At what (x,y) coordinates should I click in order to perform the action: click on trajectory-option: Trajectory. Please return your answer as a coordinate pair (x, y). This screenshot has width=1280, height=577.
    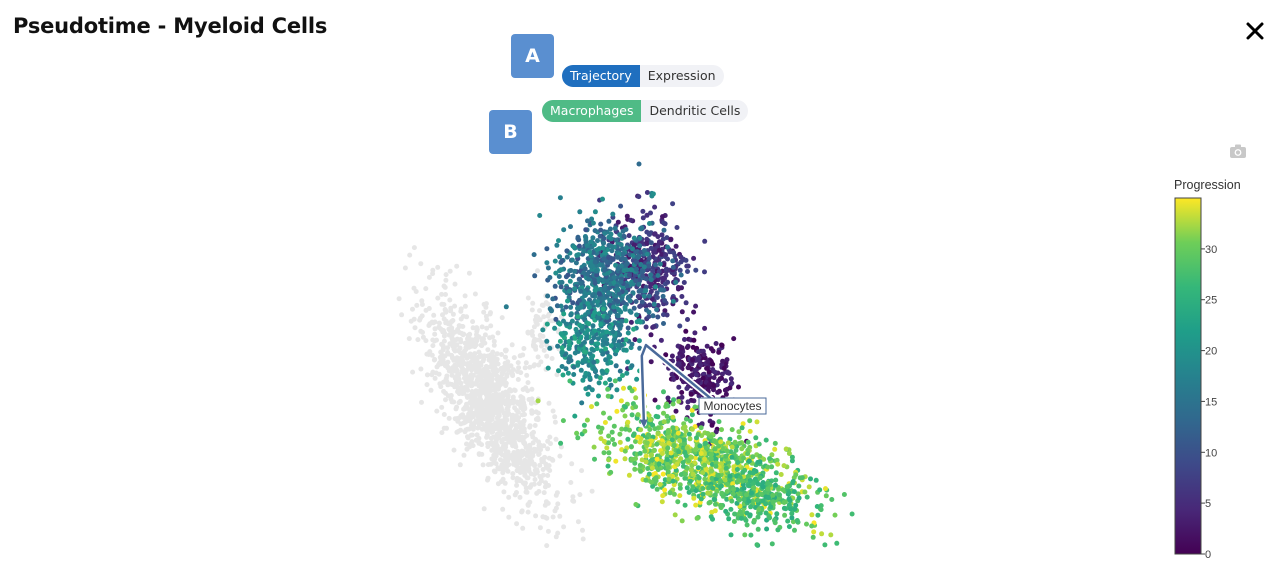
    Looking at the image, I should click on (601, 76).